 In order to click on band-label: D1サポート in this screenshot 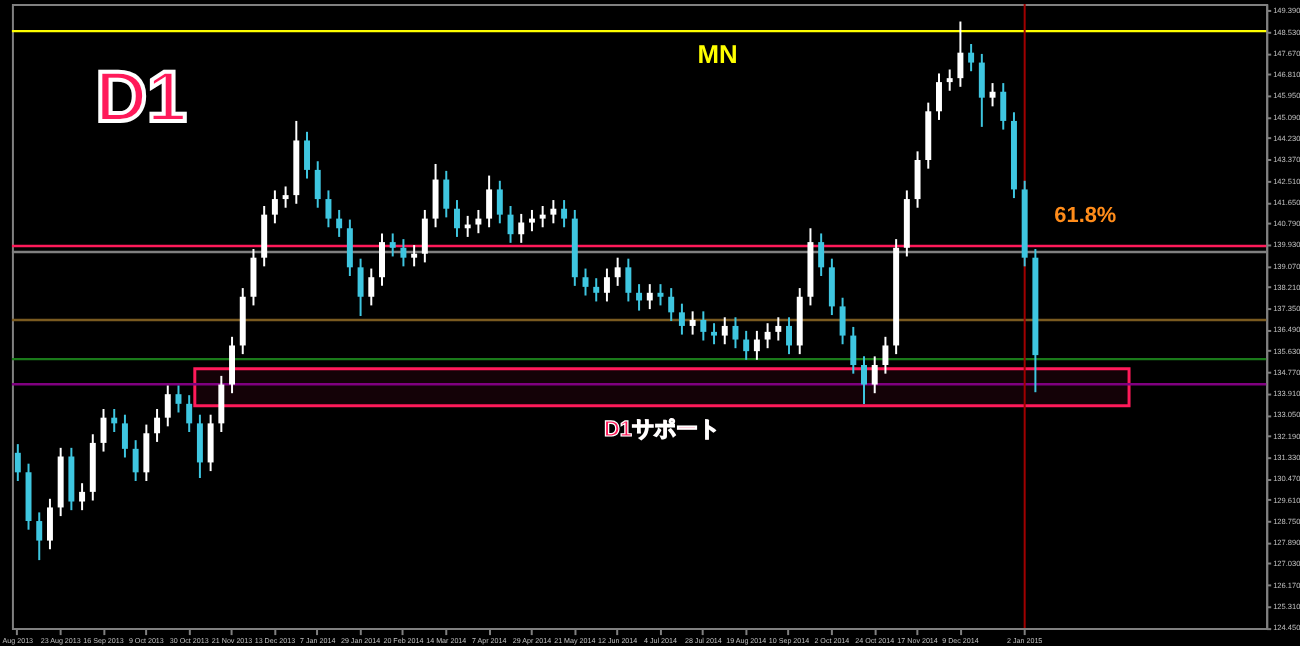, I will do `click(661, 429)`.